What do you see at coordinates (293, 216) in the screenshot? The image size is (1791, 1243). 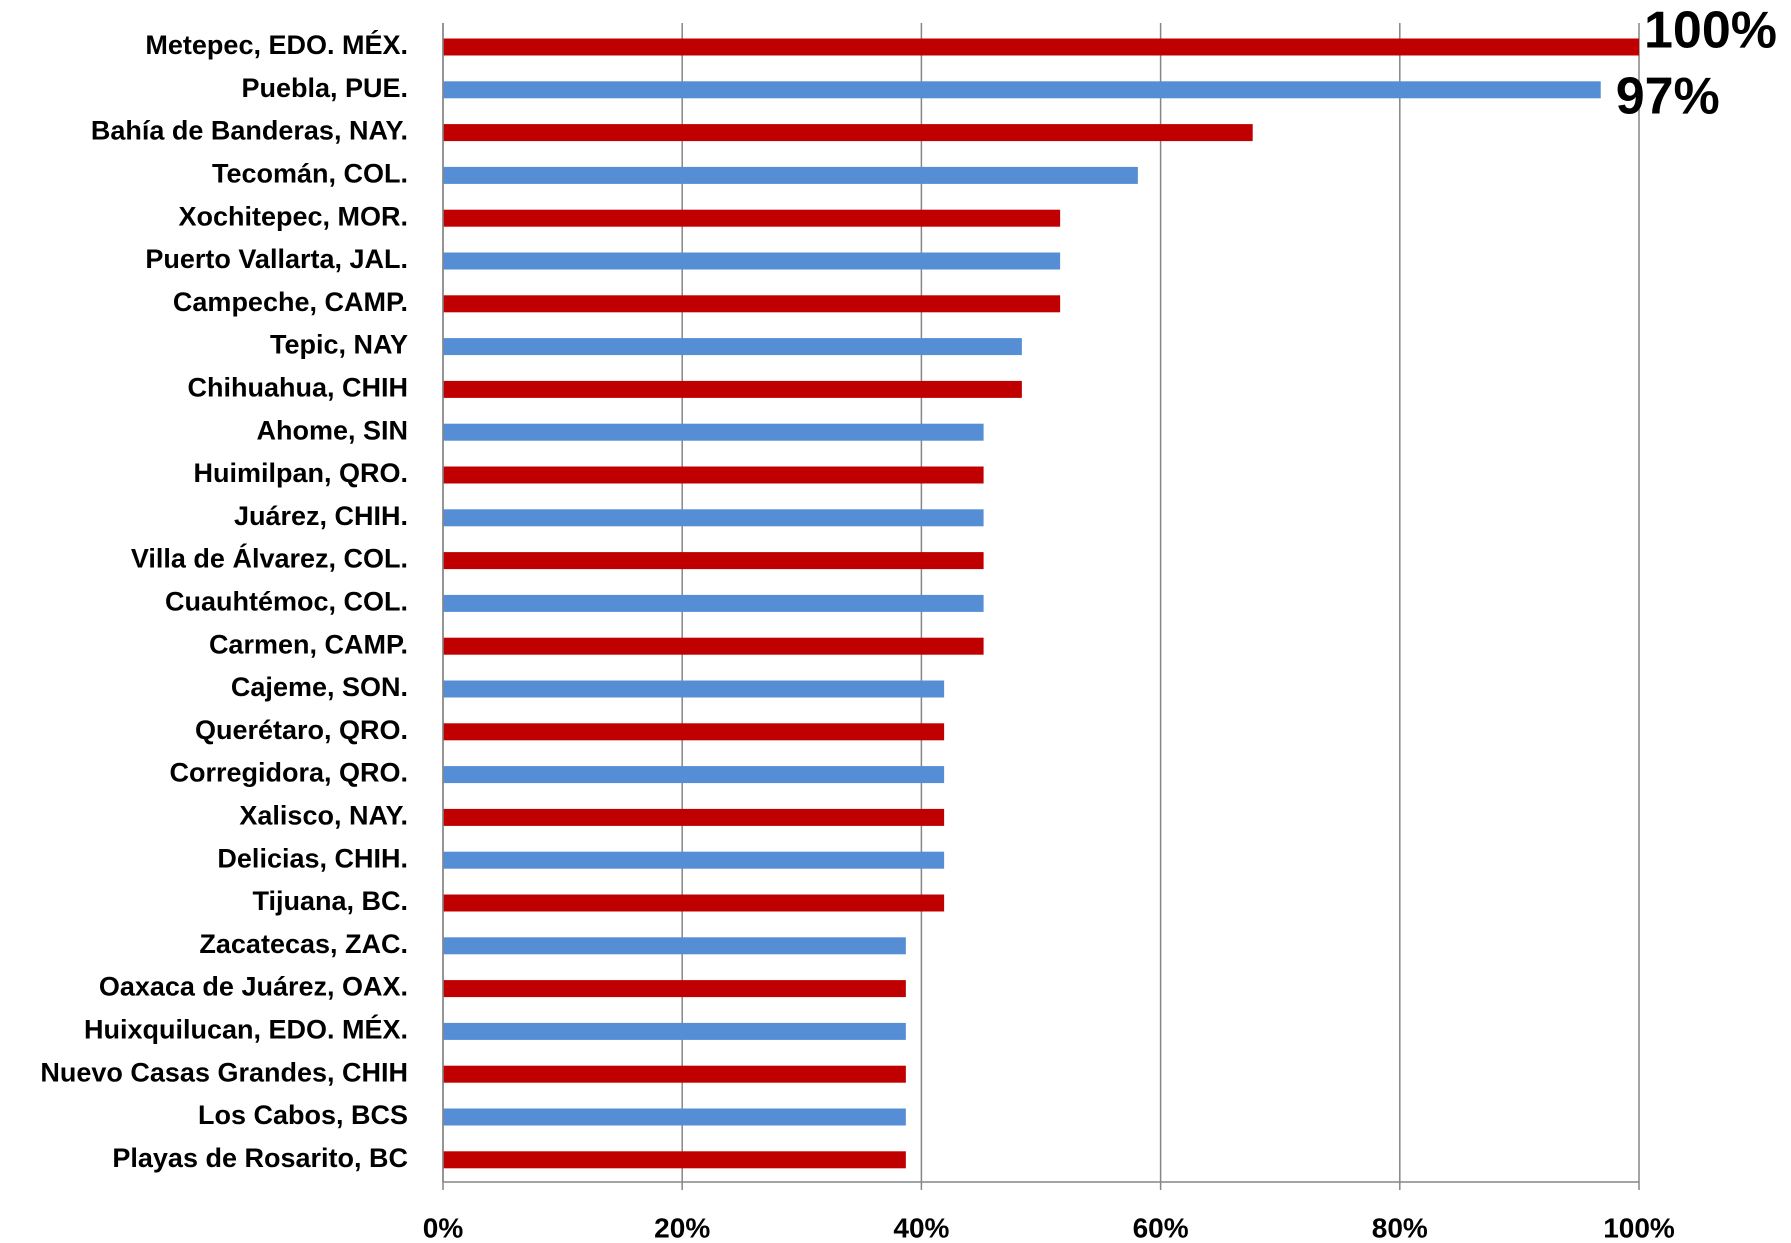 I see `y-tick-label: Xochitepec, MOR.` at bounding box center [293, 216].